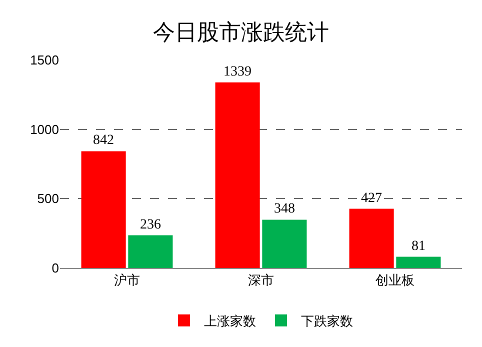 The width and height of the screenshot is (482, 347). Describe the element at coordinates (230, 320) in the screenshot. I see `legend-label: 上涨家数` at that location.